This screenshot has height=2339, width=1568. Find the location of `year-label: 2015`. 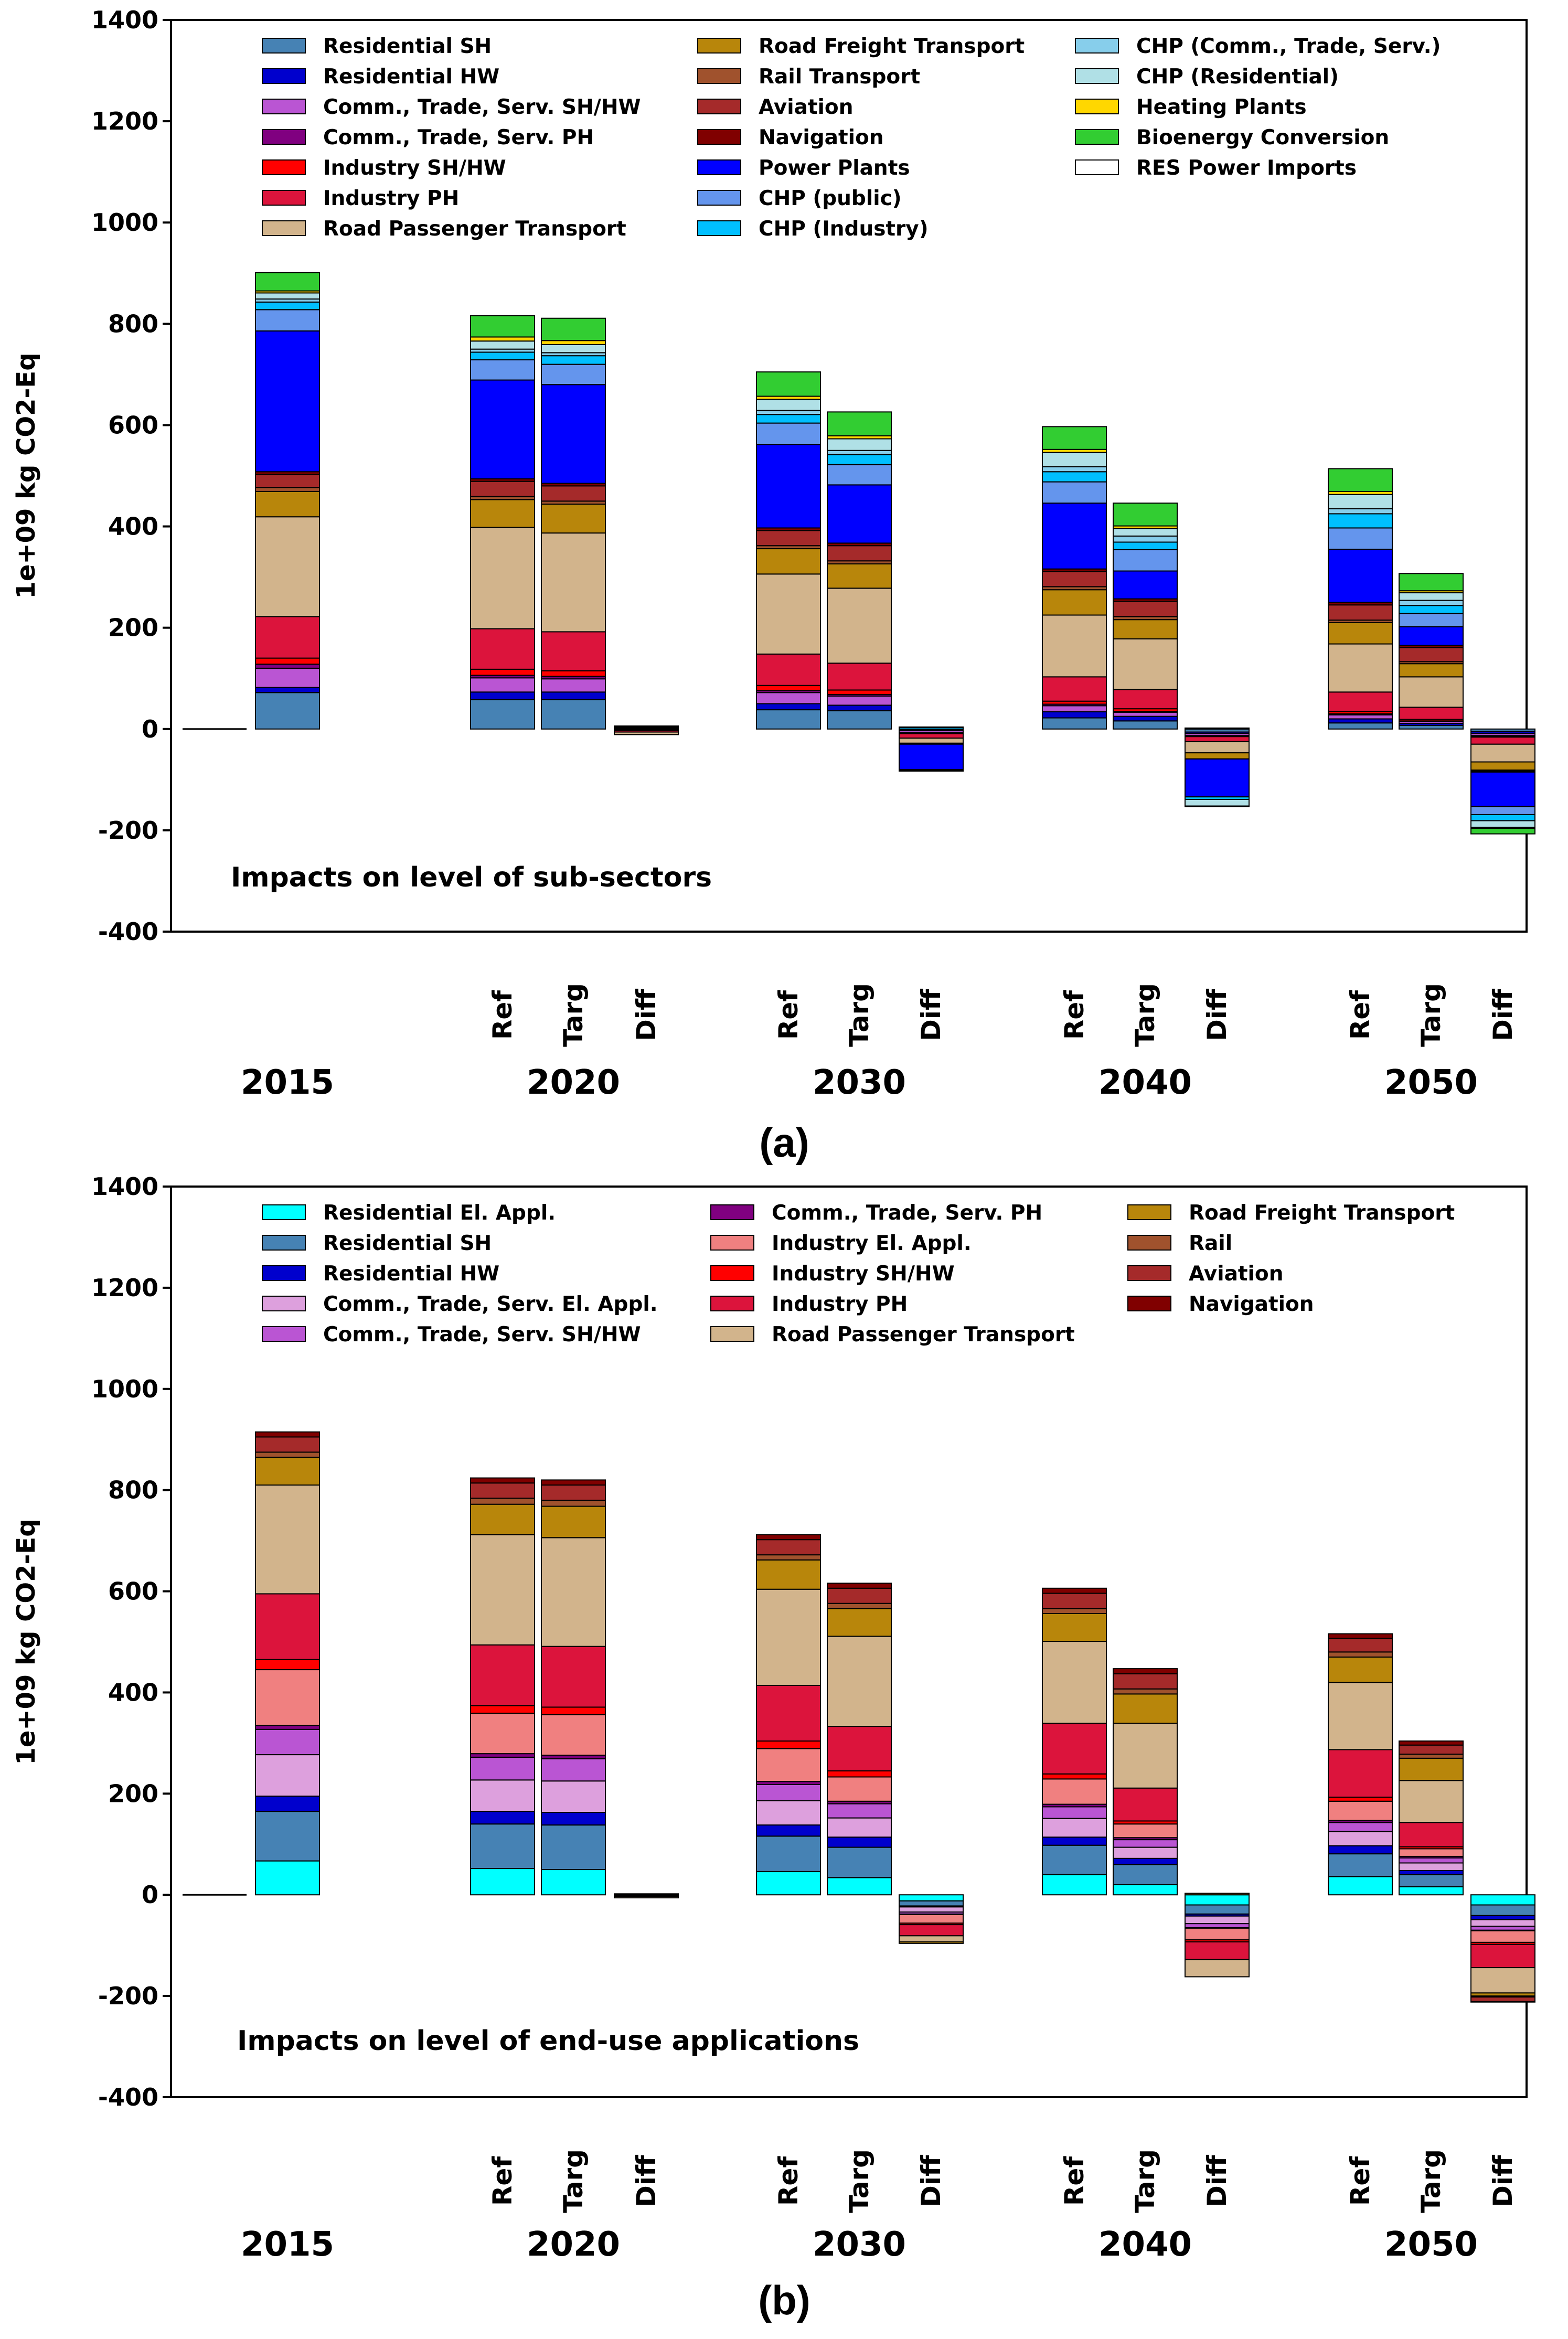

year-label: 2015 is located at coordinates (287, 1083).